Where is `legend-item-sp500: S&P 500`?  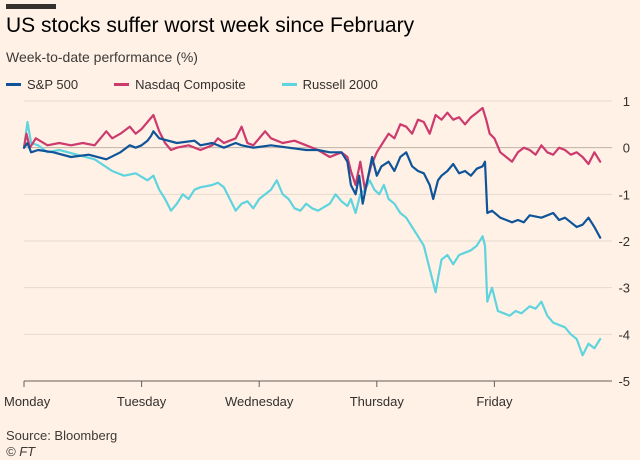
legend-item-sp500: S&P 500 is located at coordinates (42, 84).